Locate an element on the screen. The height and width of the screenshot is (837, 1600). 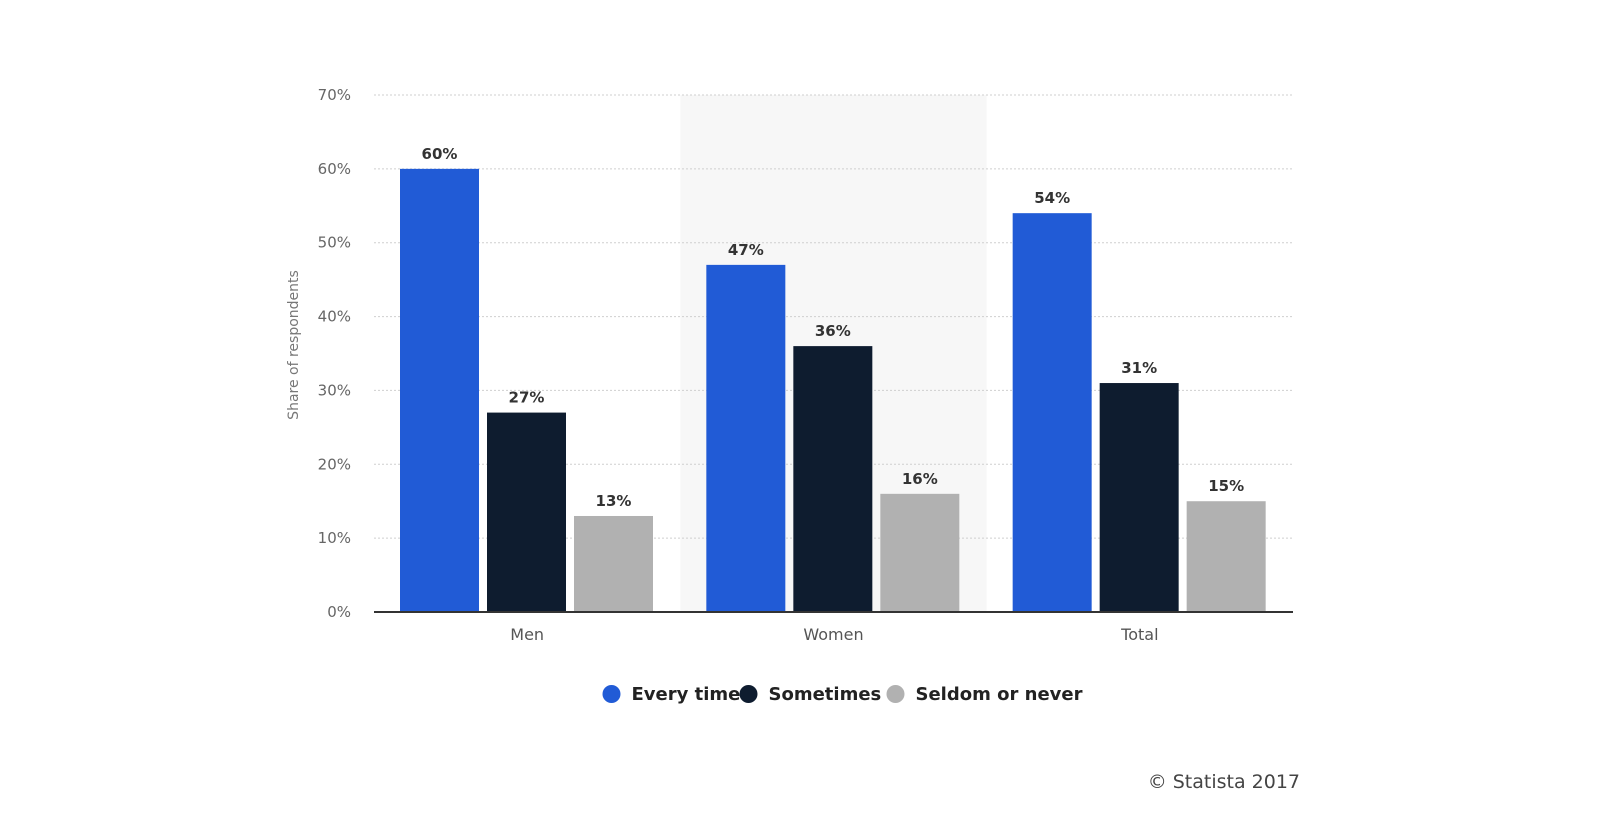
bar-men-every-time is located at coordinates (439, 390).